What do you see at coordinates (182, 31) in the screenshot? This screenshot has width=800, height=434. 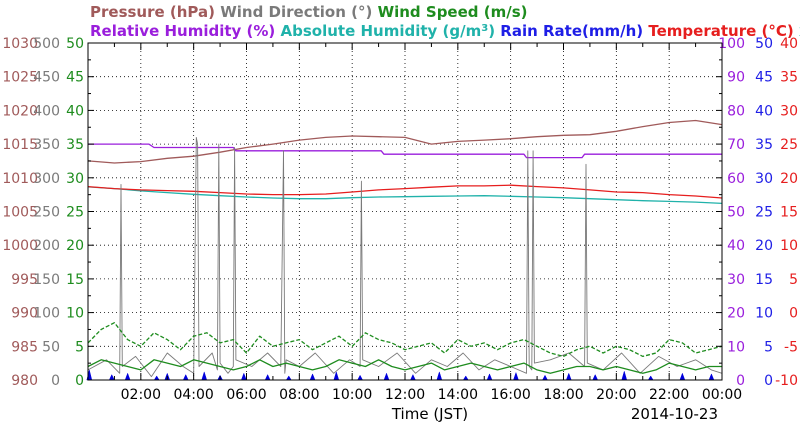 I see `legend-entry: Relative Humidity (%)` at bounding box center [182, 31].